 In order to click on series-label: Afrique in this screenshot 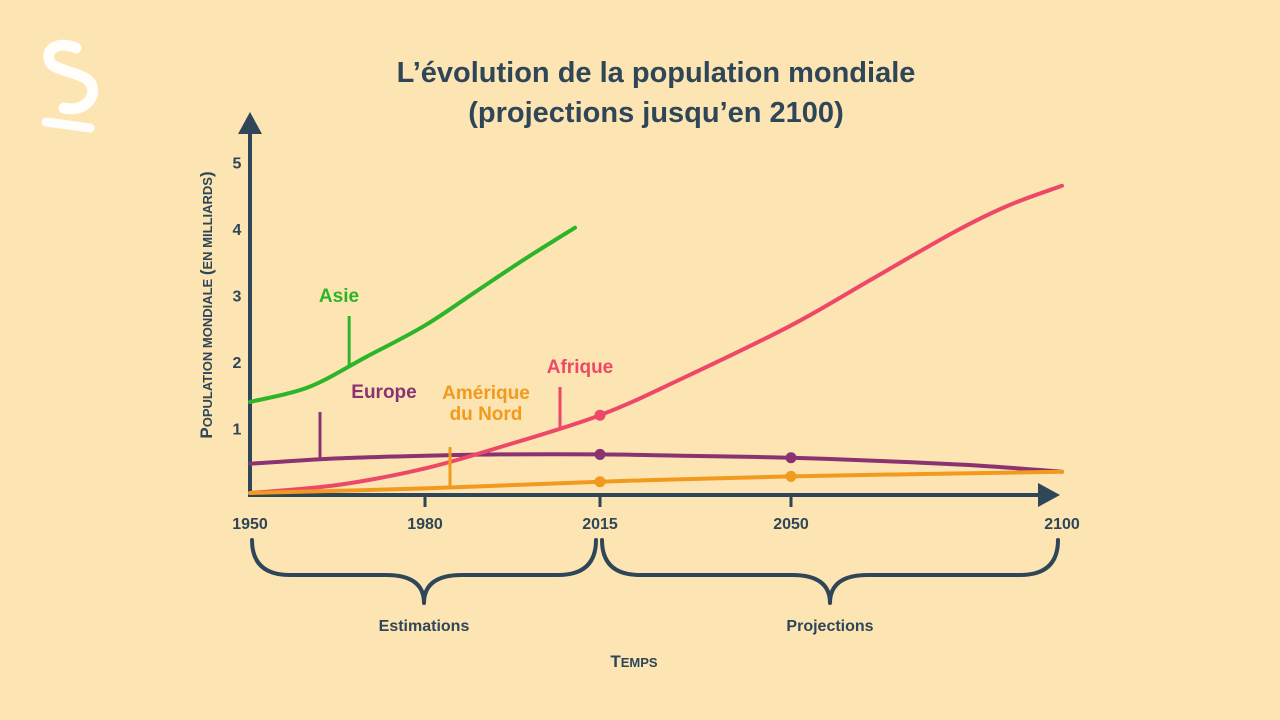, I will do `click(580, 367)`.